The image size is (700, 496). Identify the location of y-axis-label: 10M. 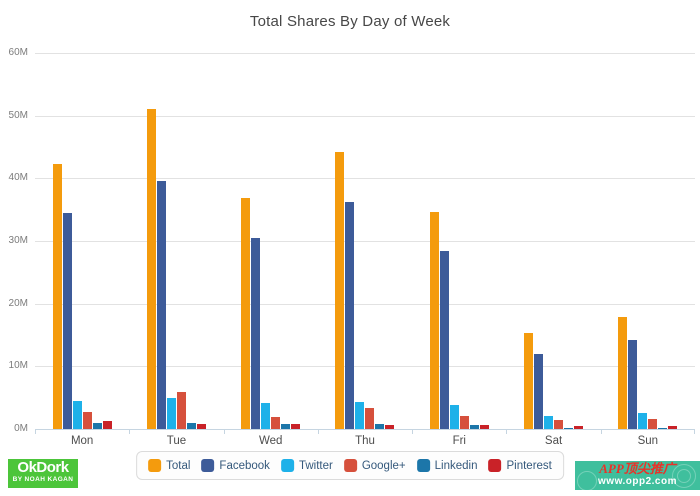
(18, 366).